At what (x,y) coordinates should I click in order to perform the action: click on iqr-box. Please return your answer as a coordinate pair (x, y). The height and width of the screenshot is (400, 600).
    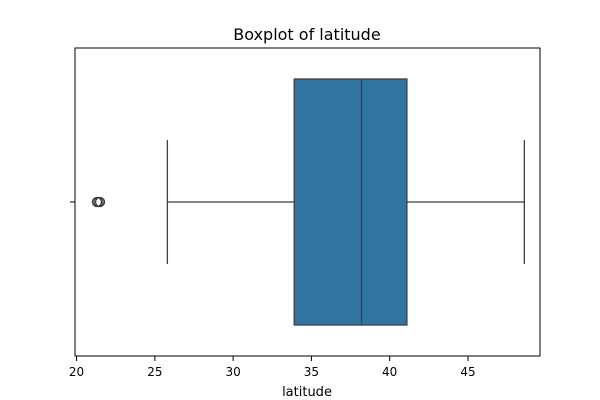
    Looking at the image, I should click on (350, 202).